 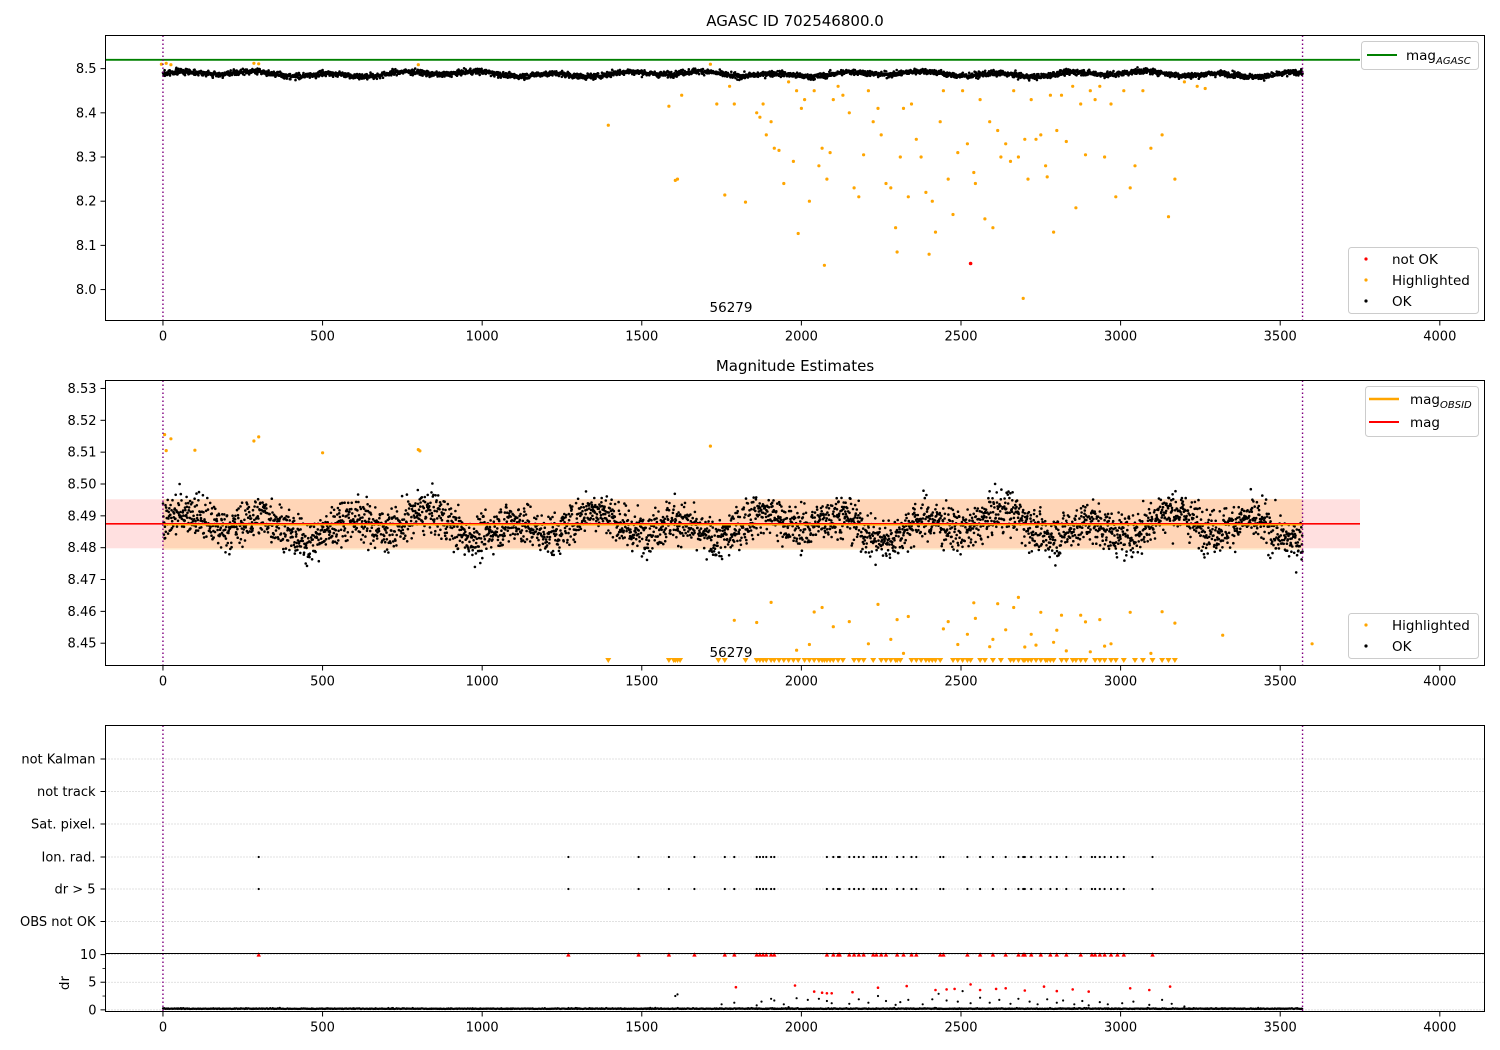 I want to click on legend-line-main: mag, so click(x=1421, y=56).